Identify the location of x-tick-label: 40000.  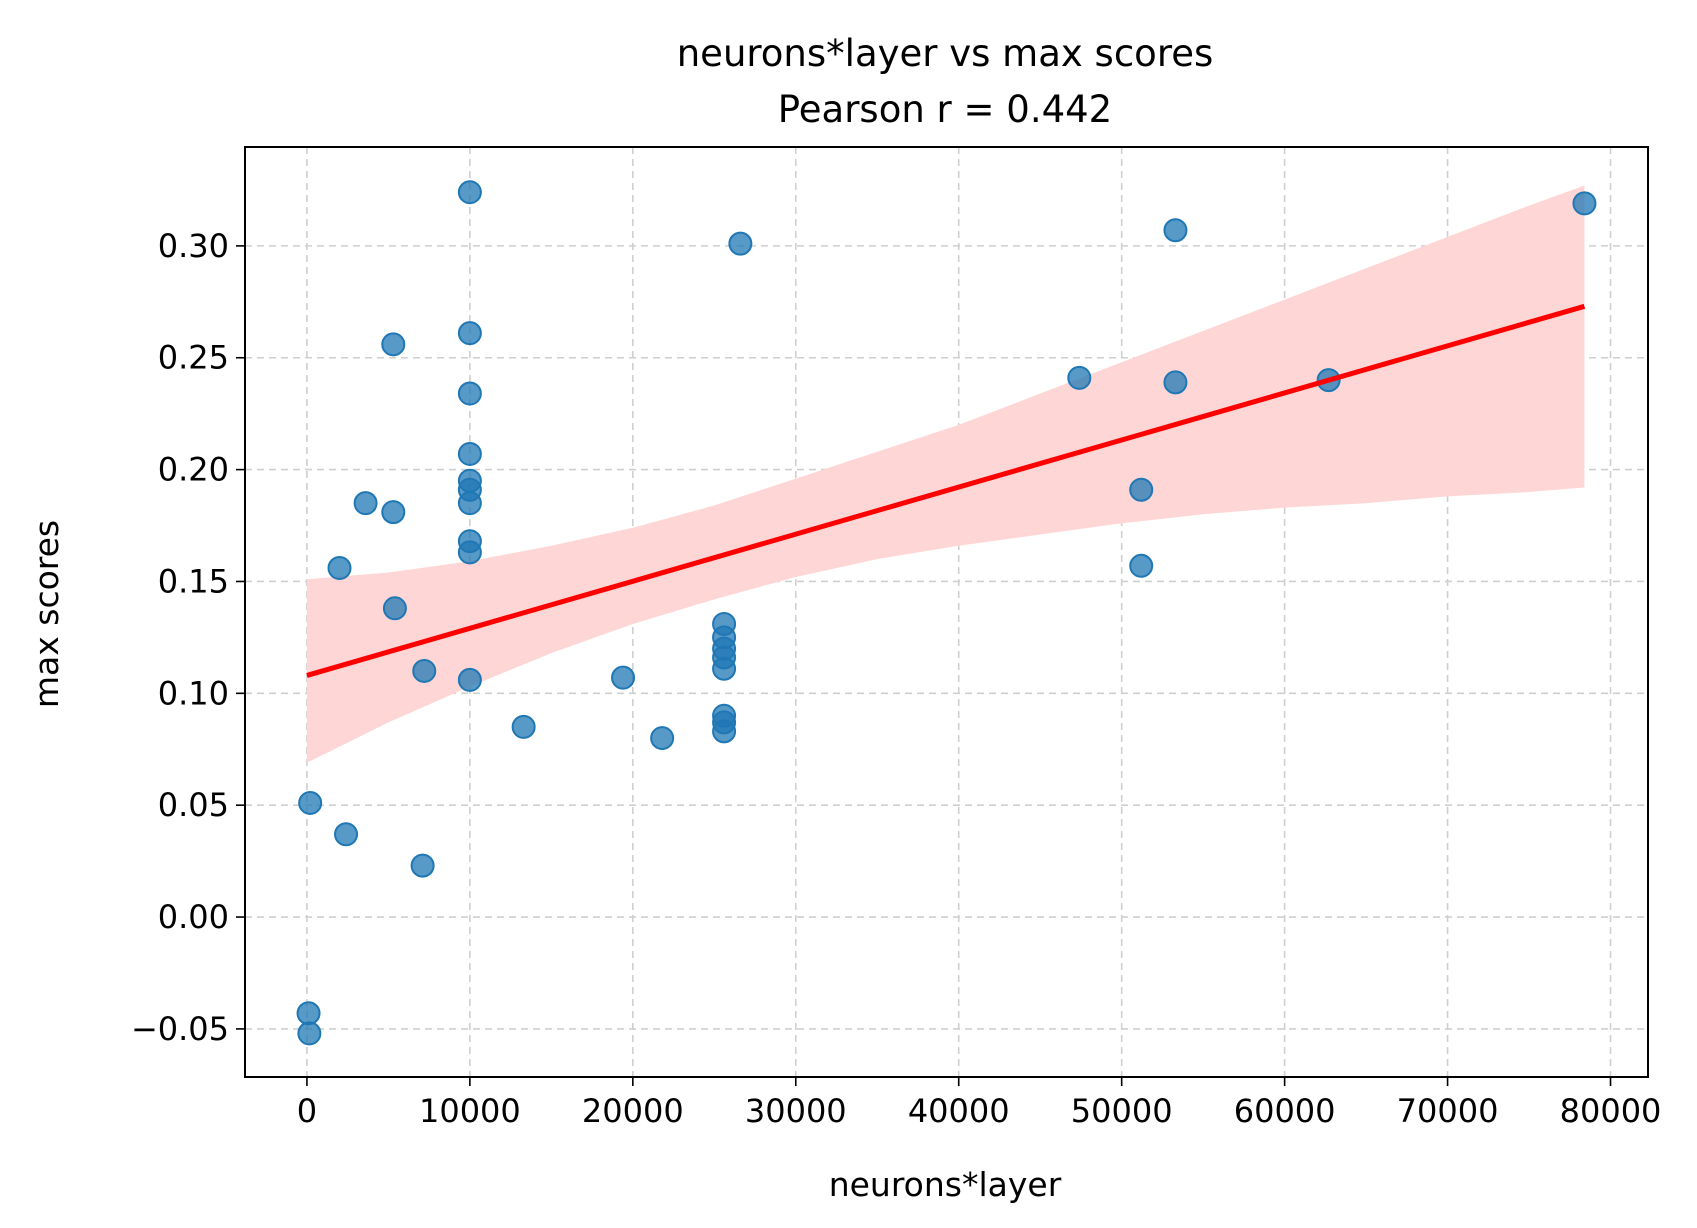
(959, 1111).